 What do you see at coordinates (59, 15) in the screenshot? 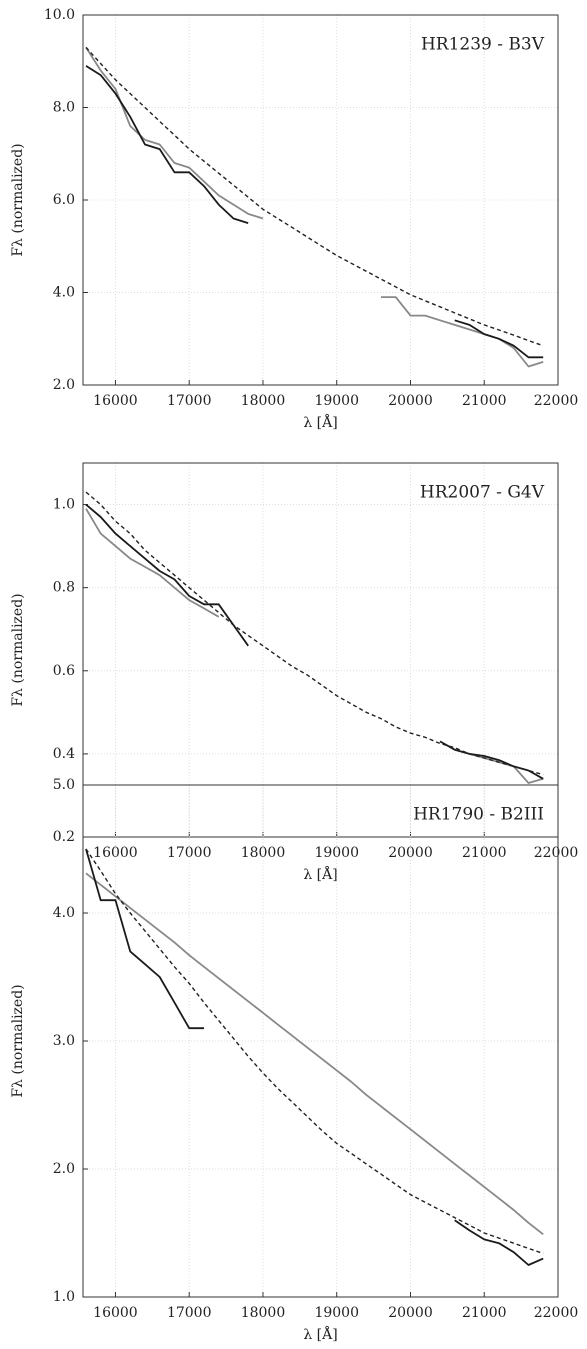
I see `y-tick-label: 10.0` at bounding box center [59, 15].